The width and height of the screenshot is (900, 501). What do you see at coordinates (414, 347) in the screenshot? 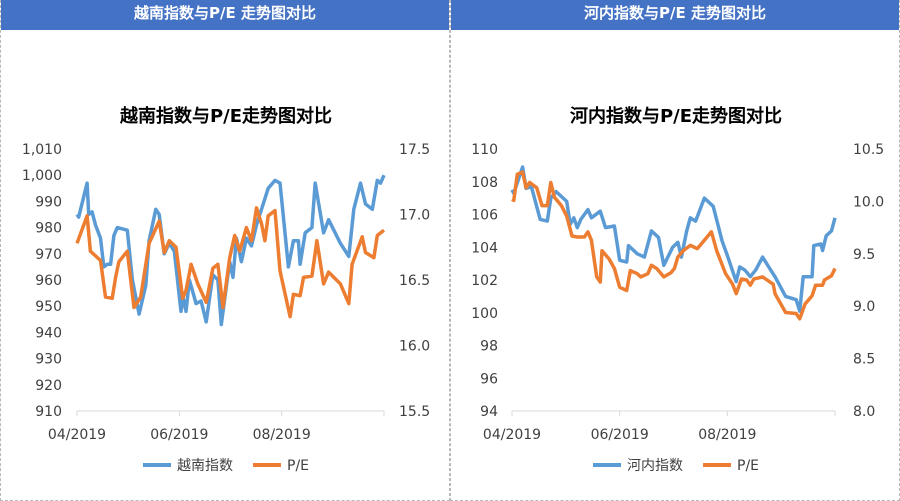
I see `right-y-tick-label: 16.0` at bounding box center [414, 347].